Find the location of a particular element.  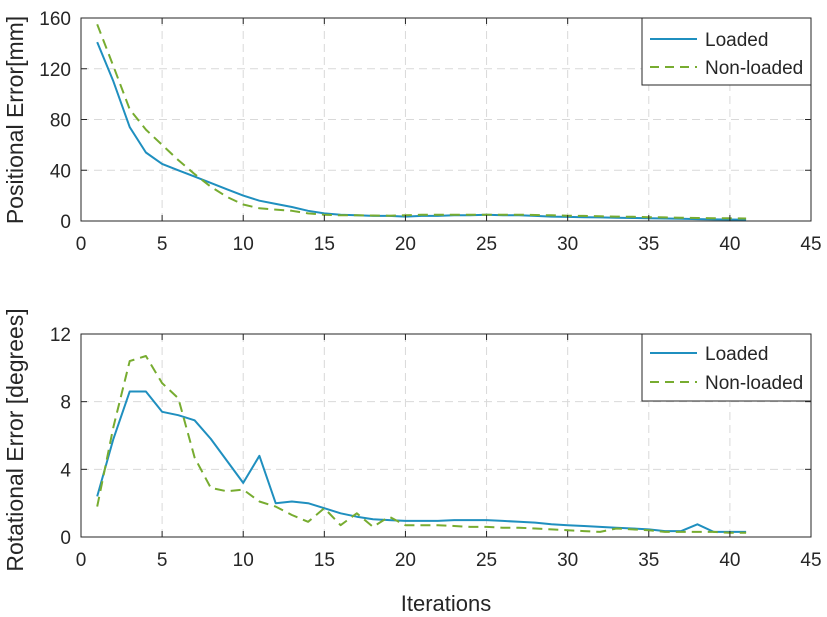

positional-legend: Loaded Non-loaded is located at coordinates (726, 51).